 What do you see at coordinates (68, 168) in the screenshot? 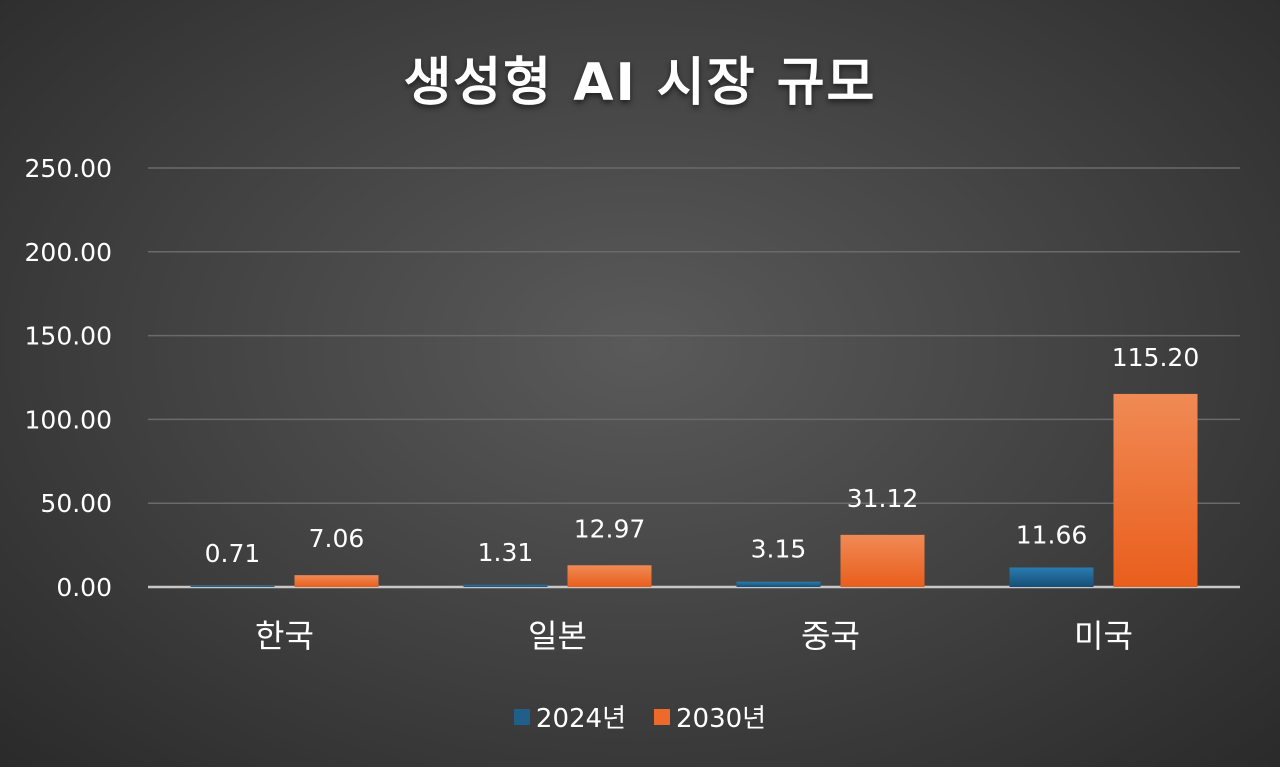
I see `y-tick-label: 250.00` at bounding box center [68, 168].